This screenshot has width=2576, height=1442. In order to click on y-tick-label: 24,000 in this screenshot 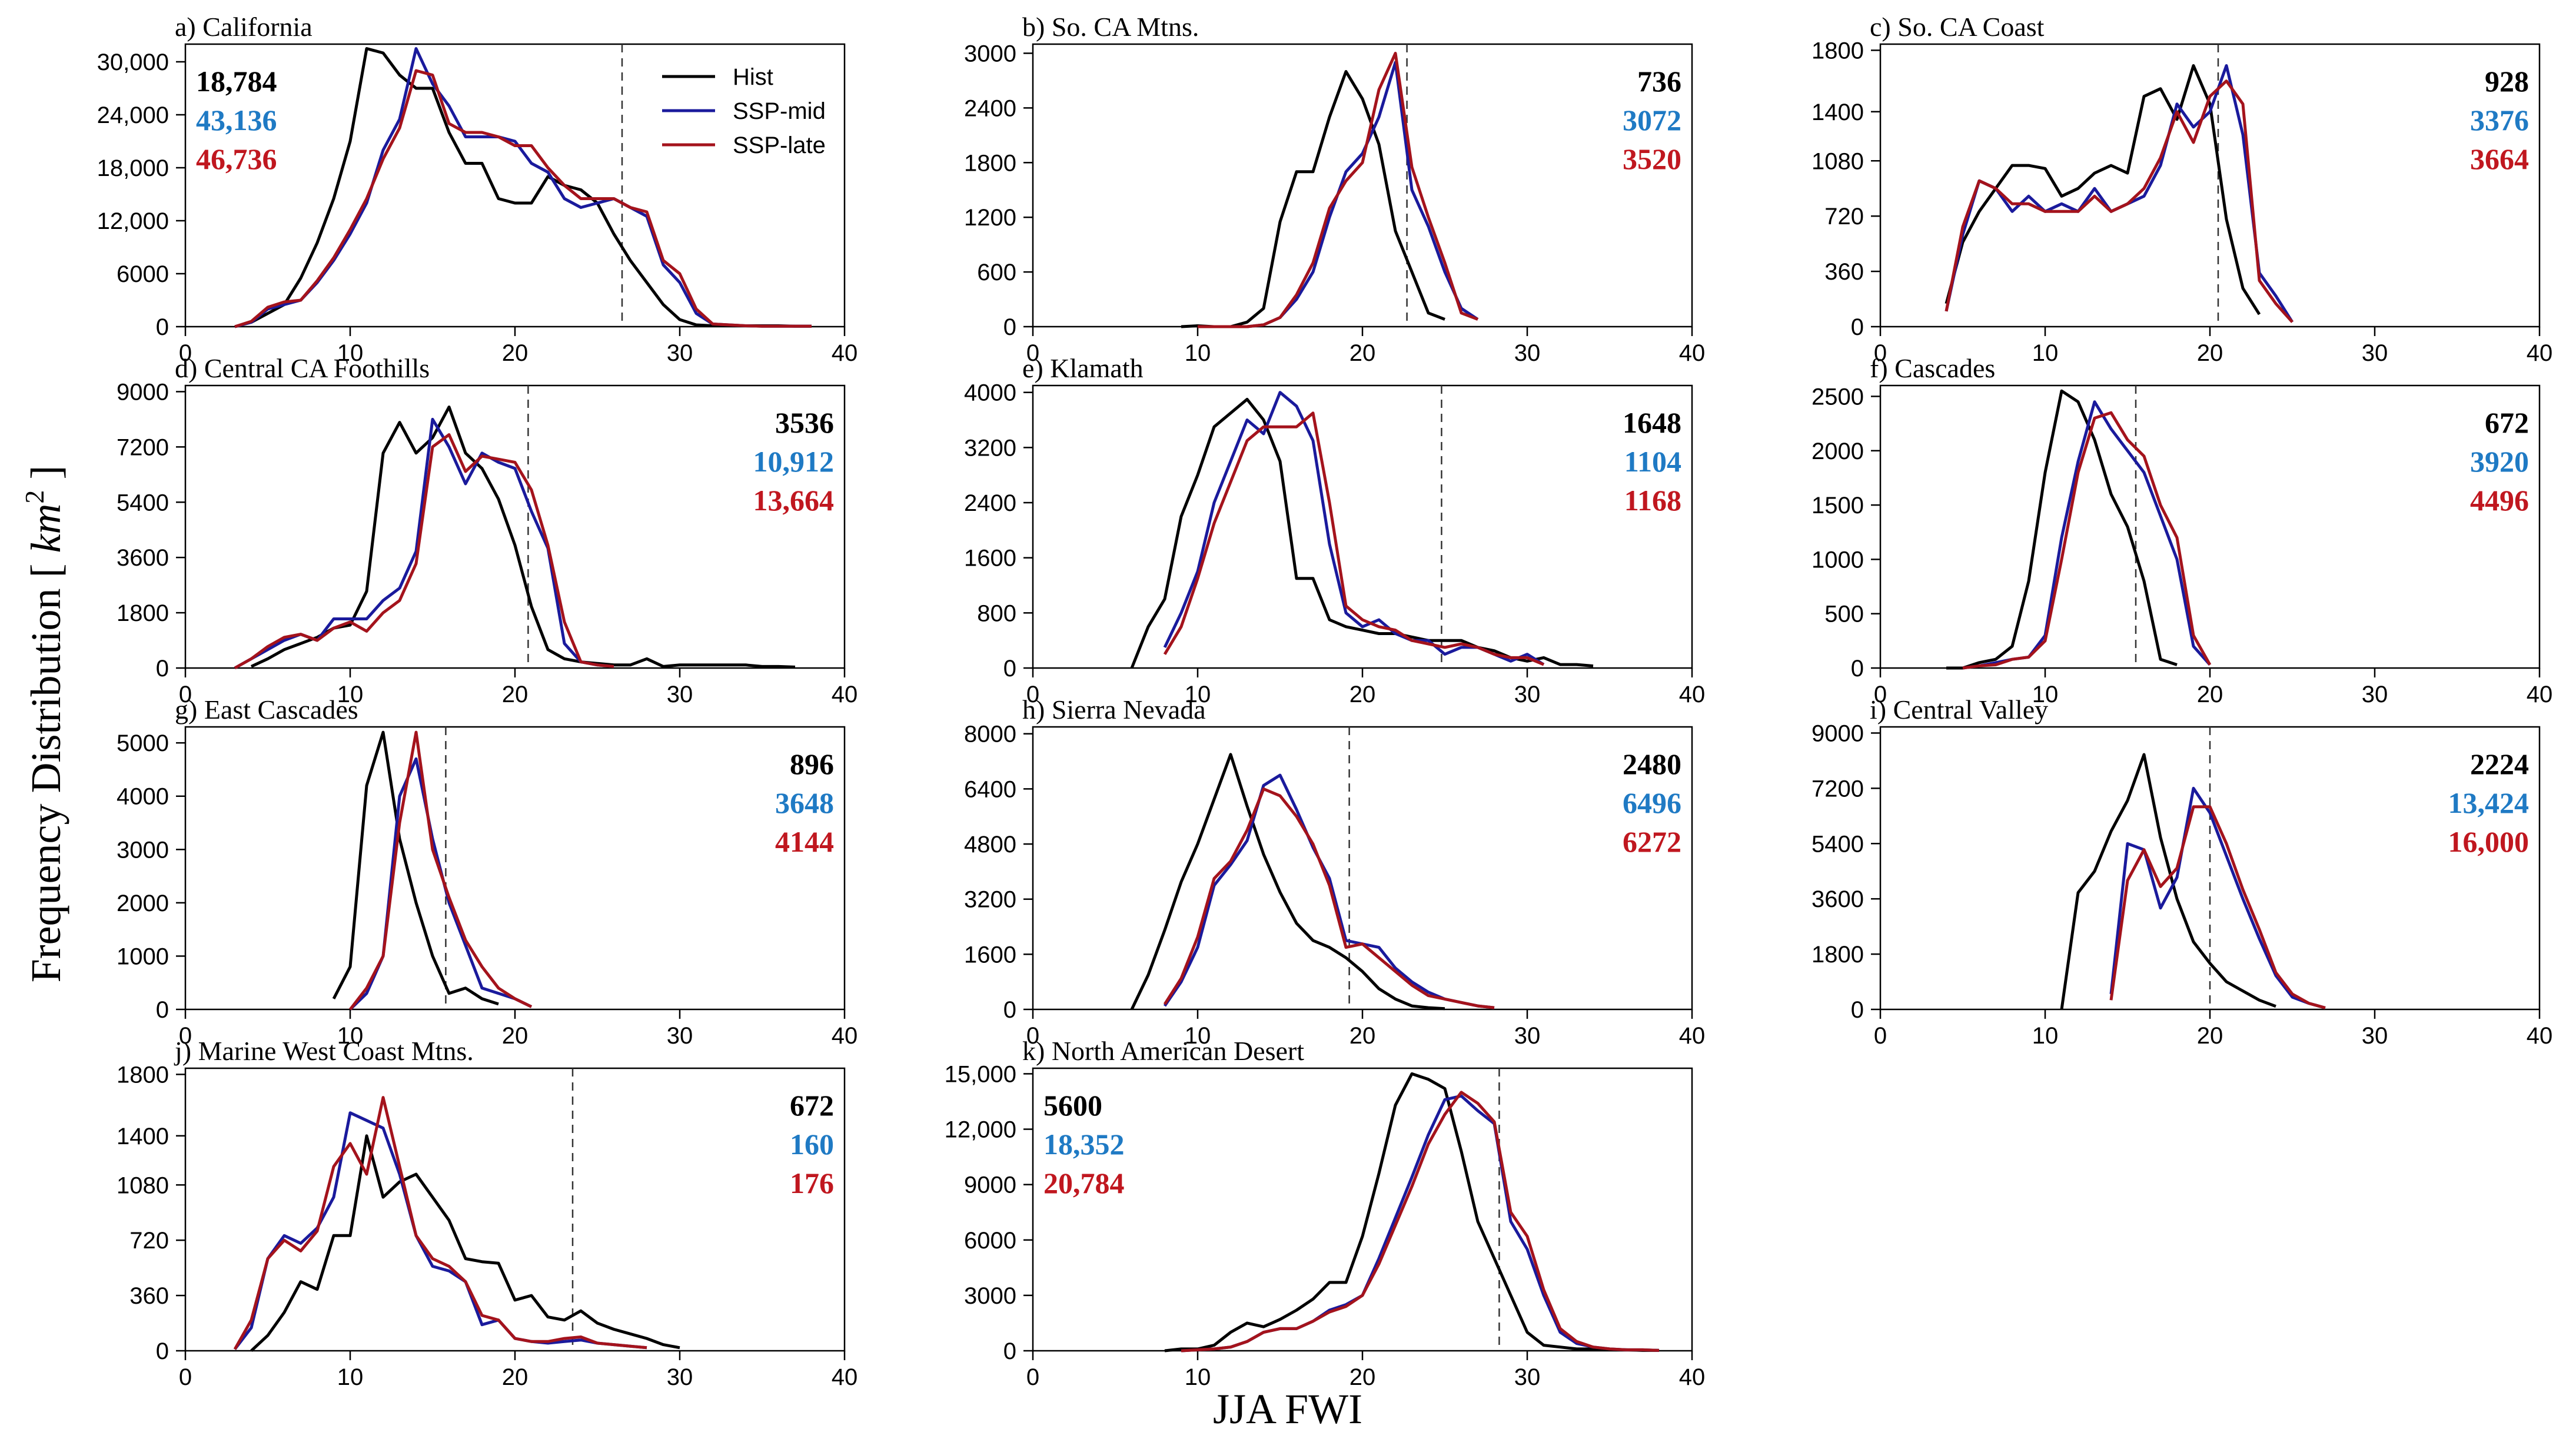, I will do `click(133, 115)`.